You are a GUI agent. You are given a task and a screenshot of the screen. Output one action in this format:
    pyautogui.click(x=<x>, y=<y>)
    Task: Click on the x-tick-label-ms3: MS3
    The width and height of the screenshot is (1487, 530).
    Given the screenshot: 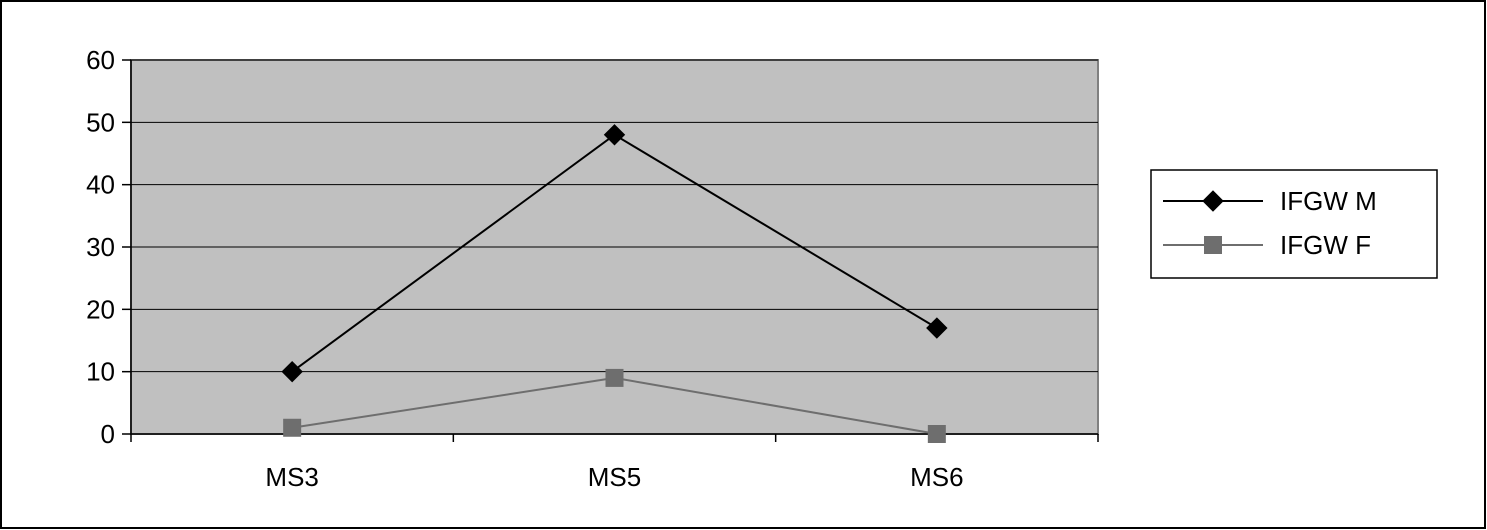 What is the action you would take?
    pyautogui.click(x=291, y=477)
    